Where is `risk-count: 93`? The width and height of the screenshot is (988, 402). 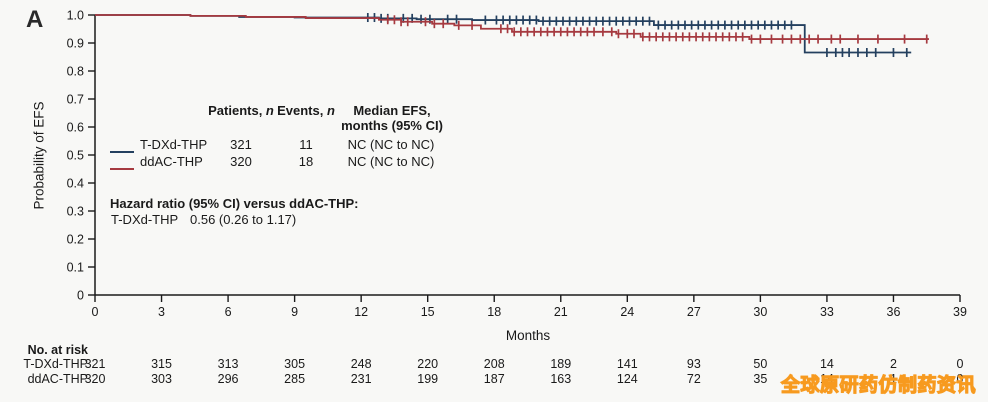
risk-count: 93 is located at coordinates (693, 364).